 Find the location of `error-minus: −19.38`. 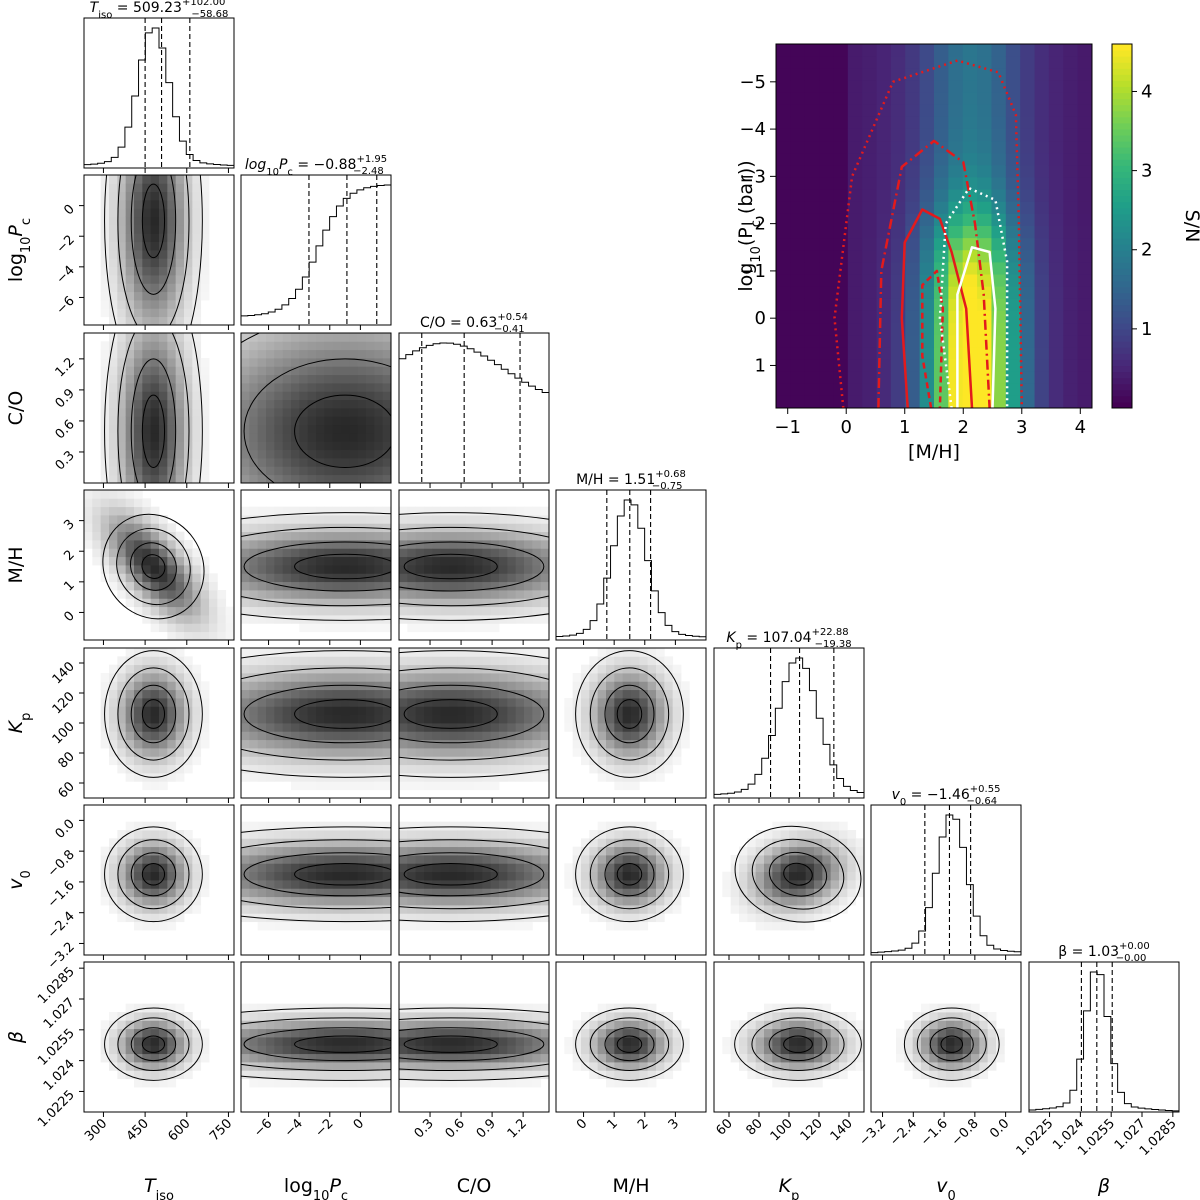

error-minus: −19.38 is located at coordinates (833, 644).